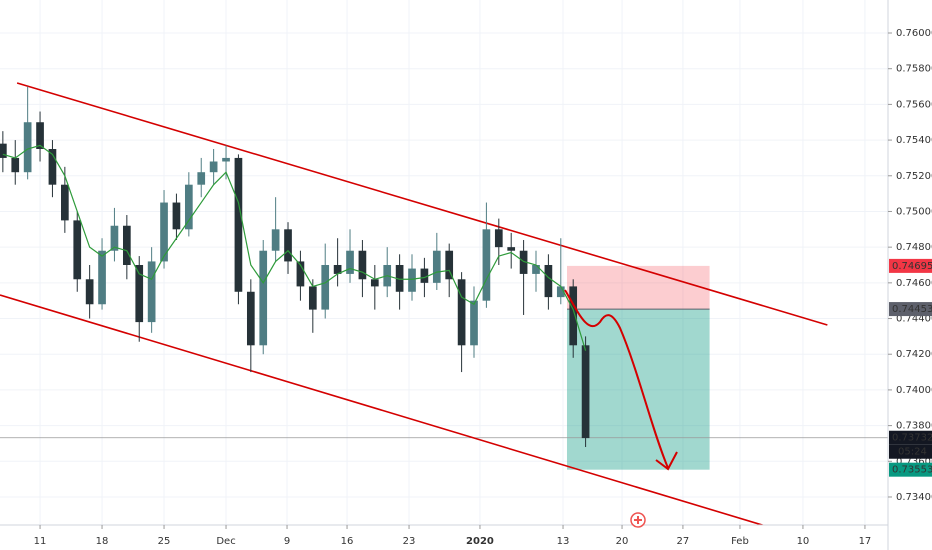 The image size is (932, 550). I want to click on x-tick-label: 13, so click(563, 541).